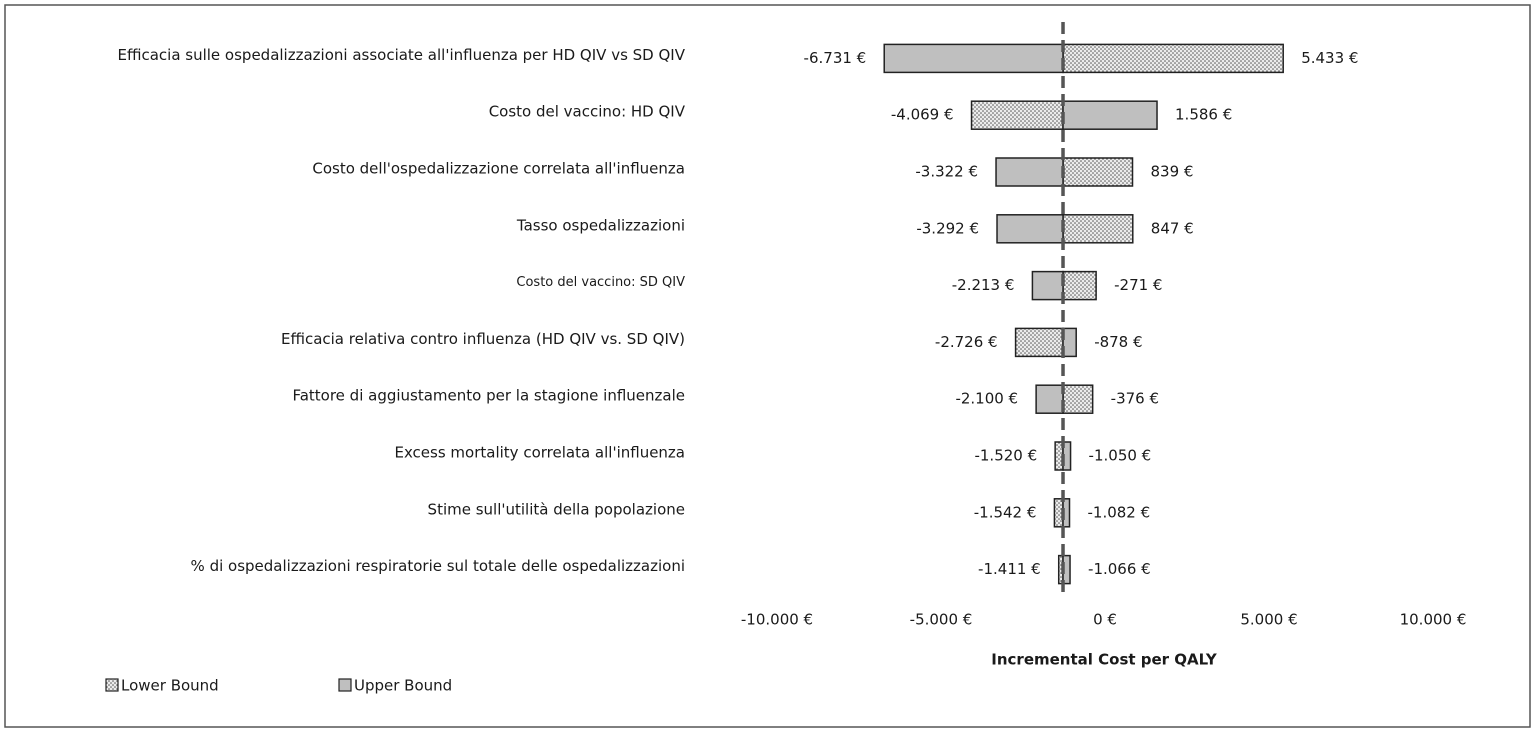 The height and width of the screenshot is (732, 1536). What do you see at coordinates (600, 225) in the screenshot?
I see `category-label: Tasso ospedalizzazioni` at bounding box center [600, 225].